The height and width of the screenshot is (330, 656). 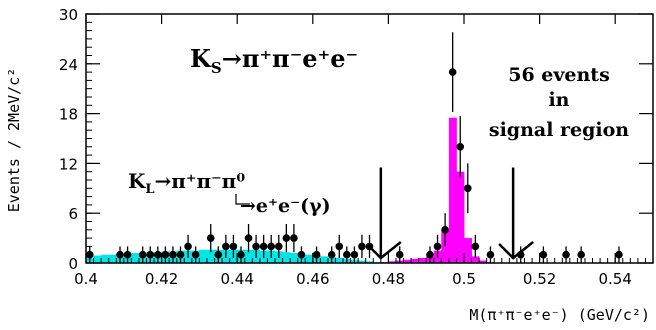 I want to click on x-tick-label: 0.54, so click(x=614, y=279).